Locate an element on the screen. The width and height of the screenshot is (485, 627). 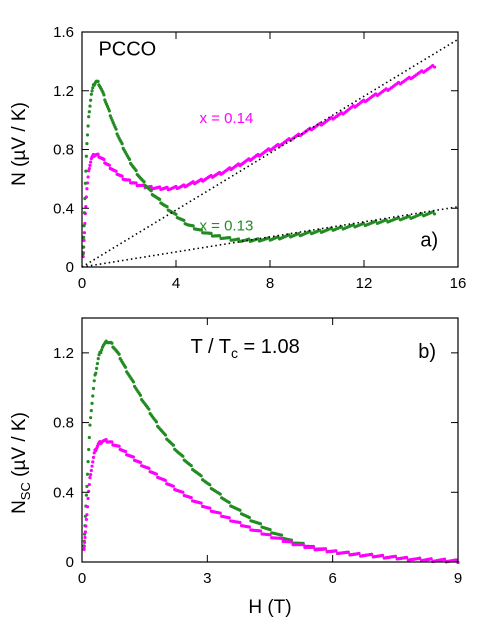
panel-b-annotation-ratio: T / Tc = 1.08 is located at coordinates (245, 348).